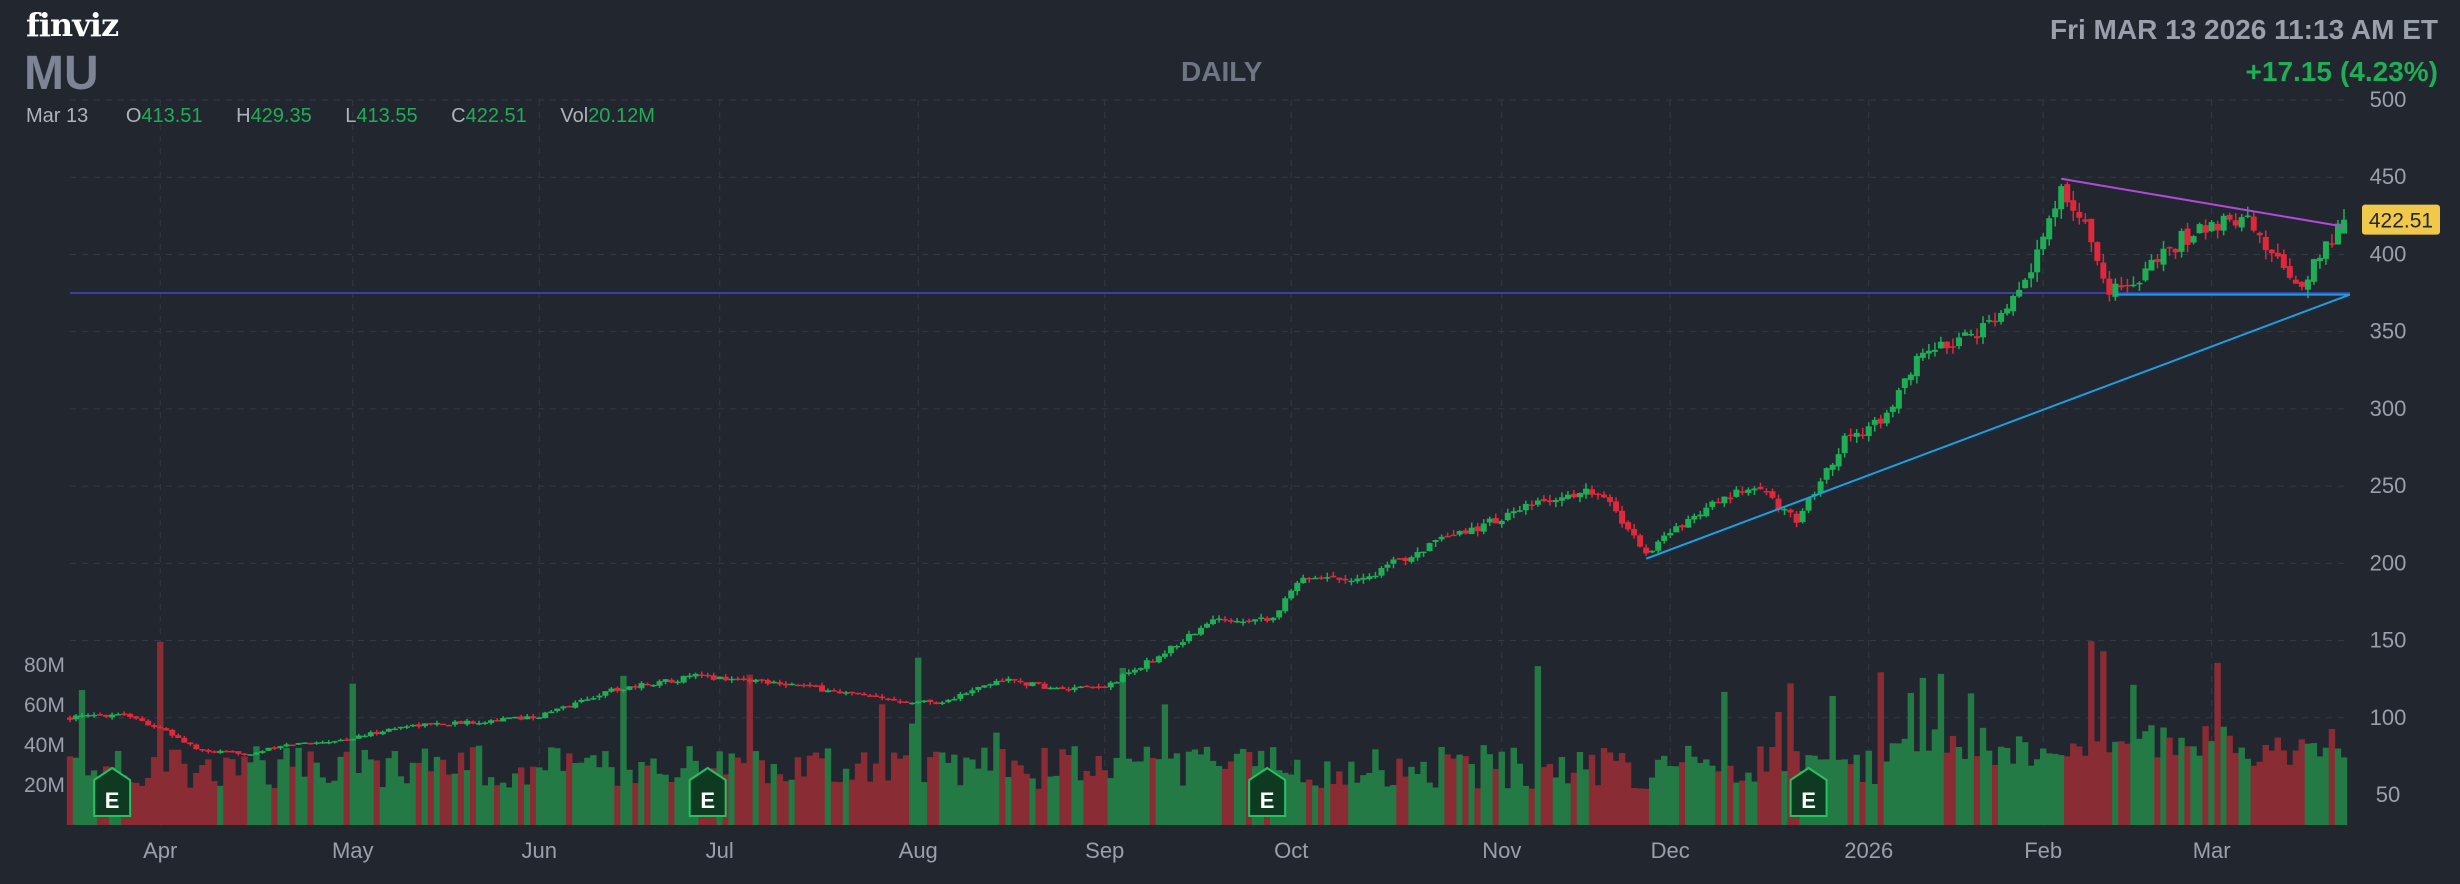  I want to click on date-tick-label: Dec, so click(1670, 850).